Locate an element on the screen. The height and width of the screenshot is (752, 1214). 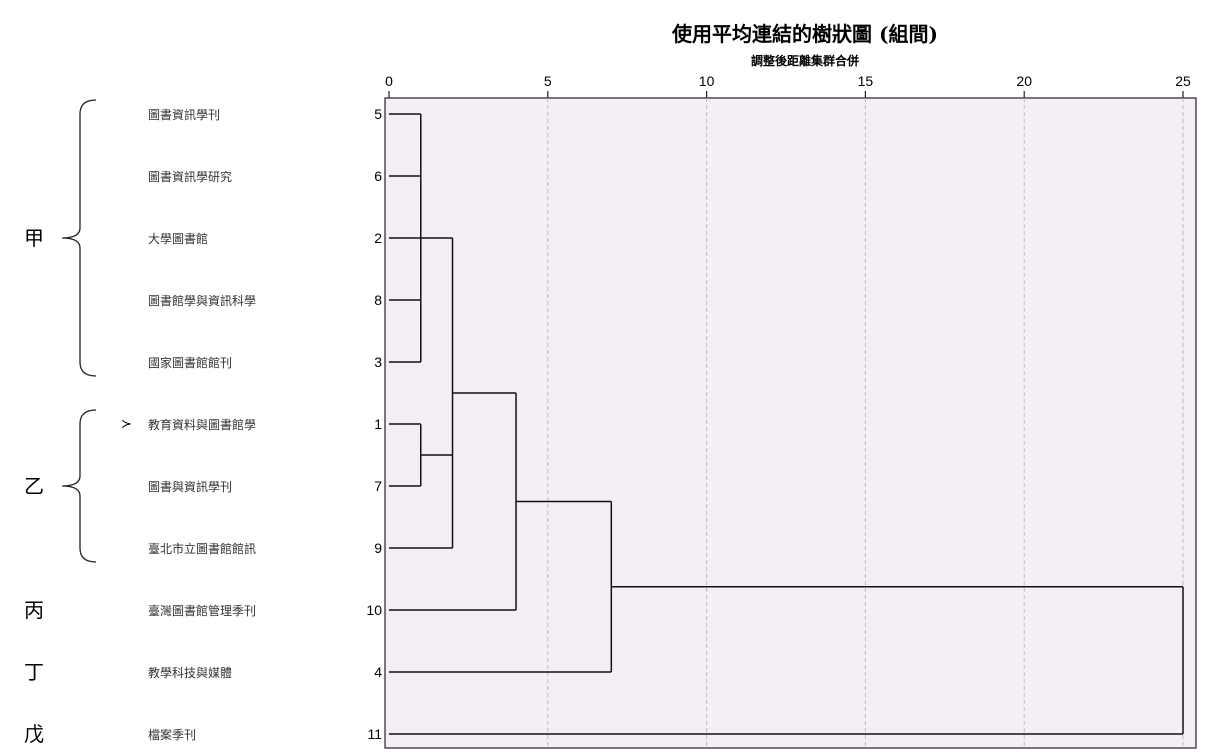
leaf-label: 國家圖書館館刊 is located at coordinates (190, 362).